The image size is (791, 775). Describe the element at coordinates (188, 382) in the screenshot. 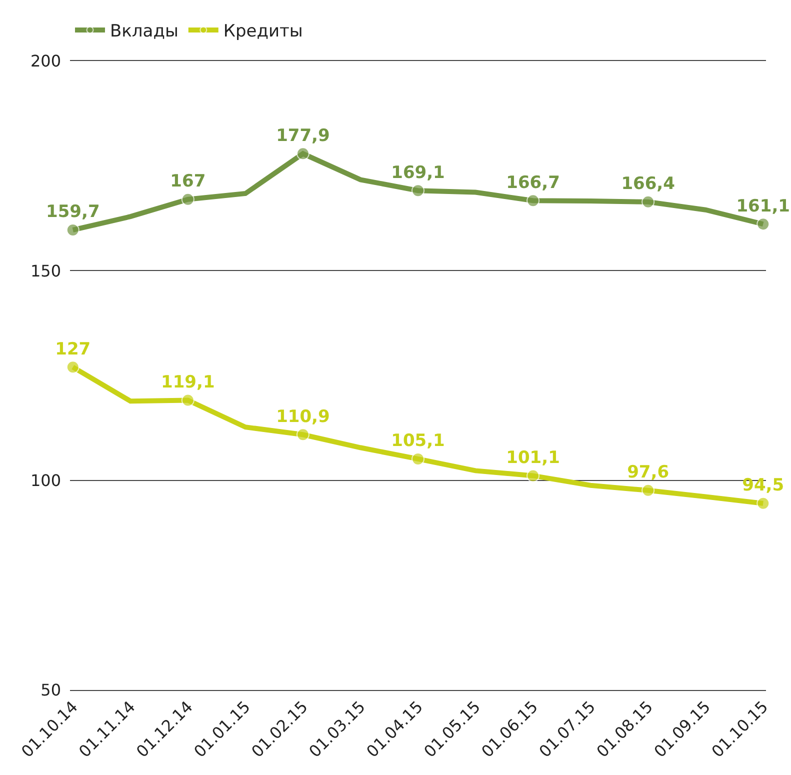

I see `data-label: 119,1` at that location.